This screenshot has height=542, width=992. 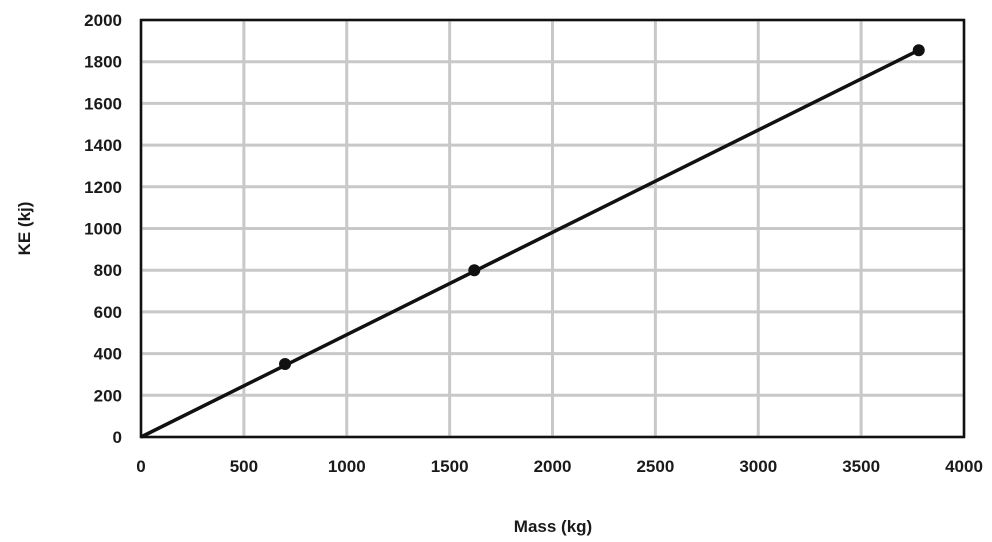 I want to click on x-tick-label-0: 0, so click(x=140, y=466).